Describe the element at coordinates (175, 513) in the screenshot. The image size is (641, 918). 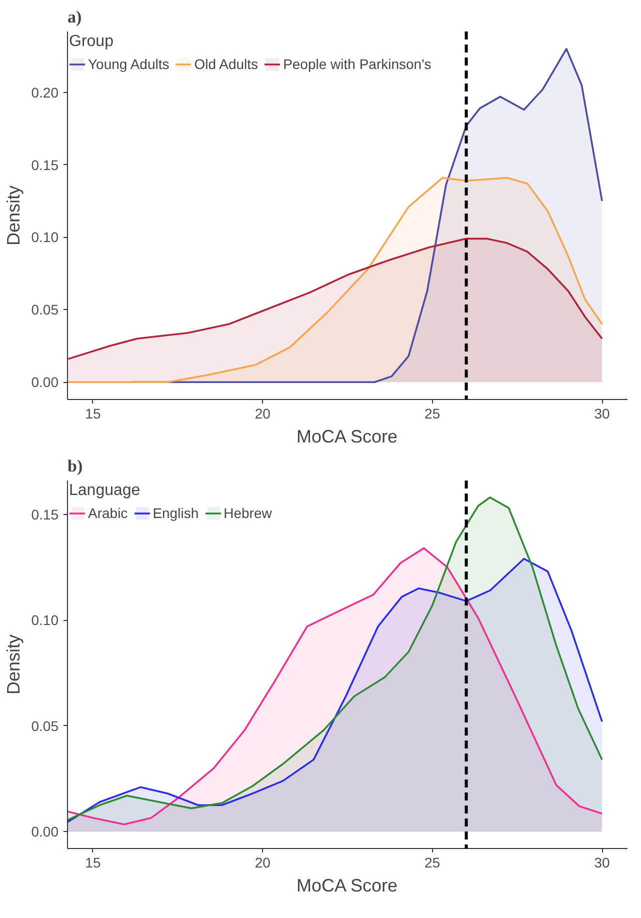
I see `legend-label: English` at that location.